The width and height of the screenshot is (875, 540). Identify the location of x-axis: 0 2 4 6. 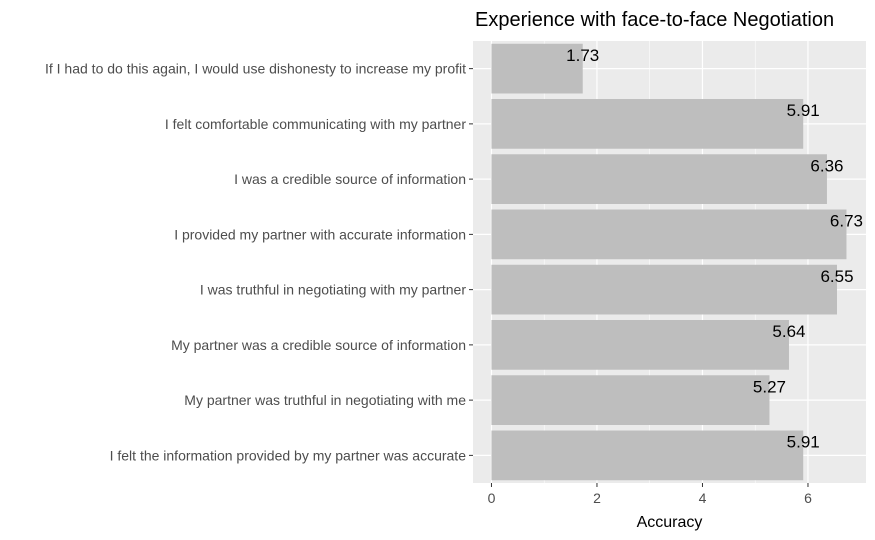
(650, 494).